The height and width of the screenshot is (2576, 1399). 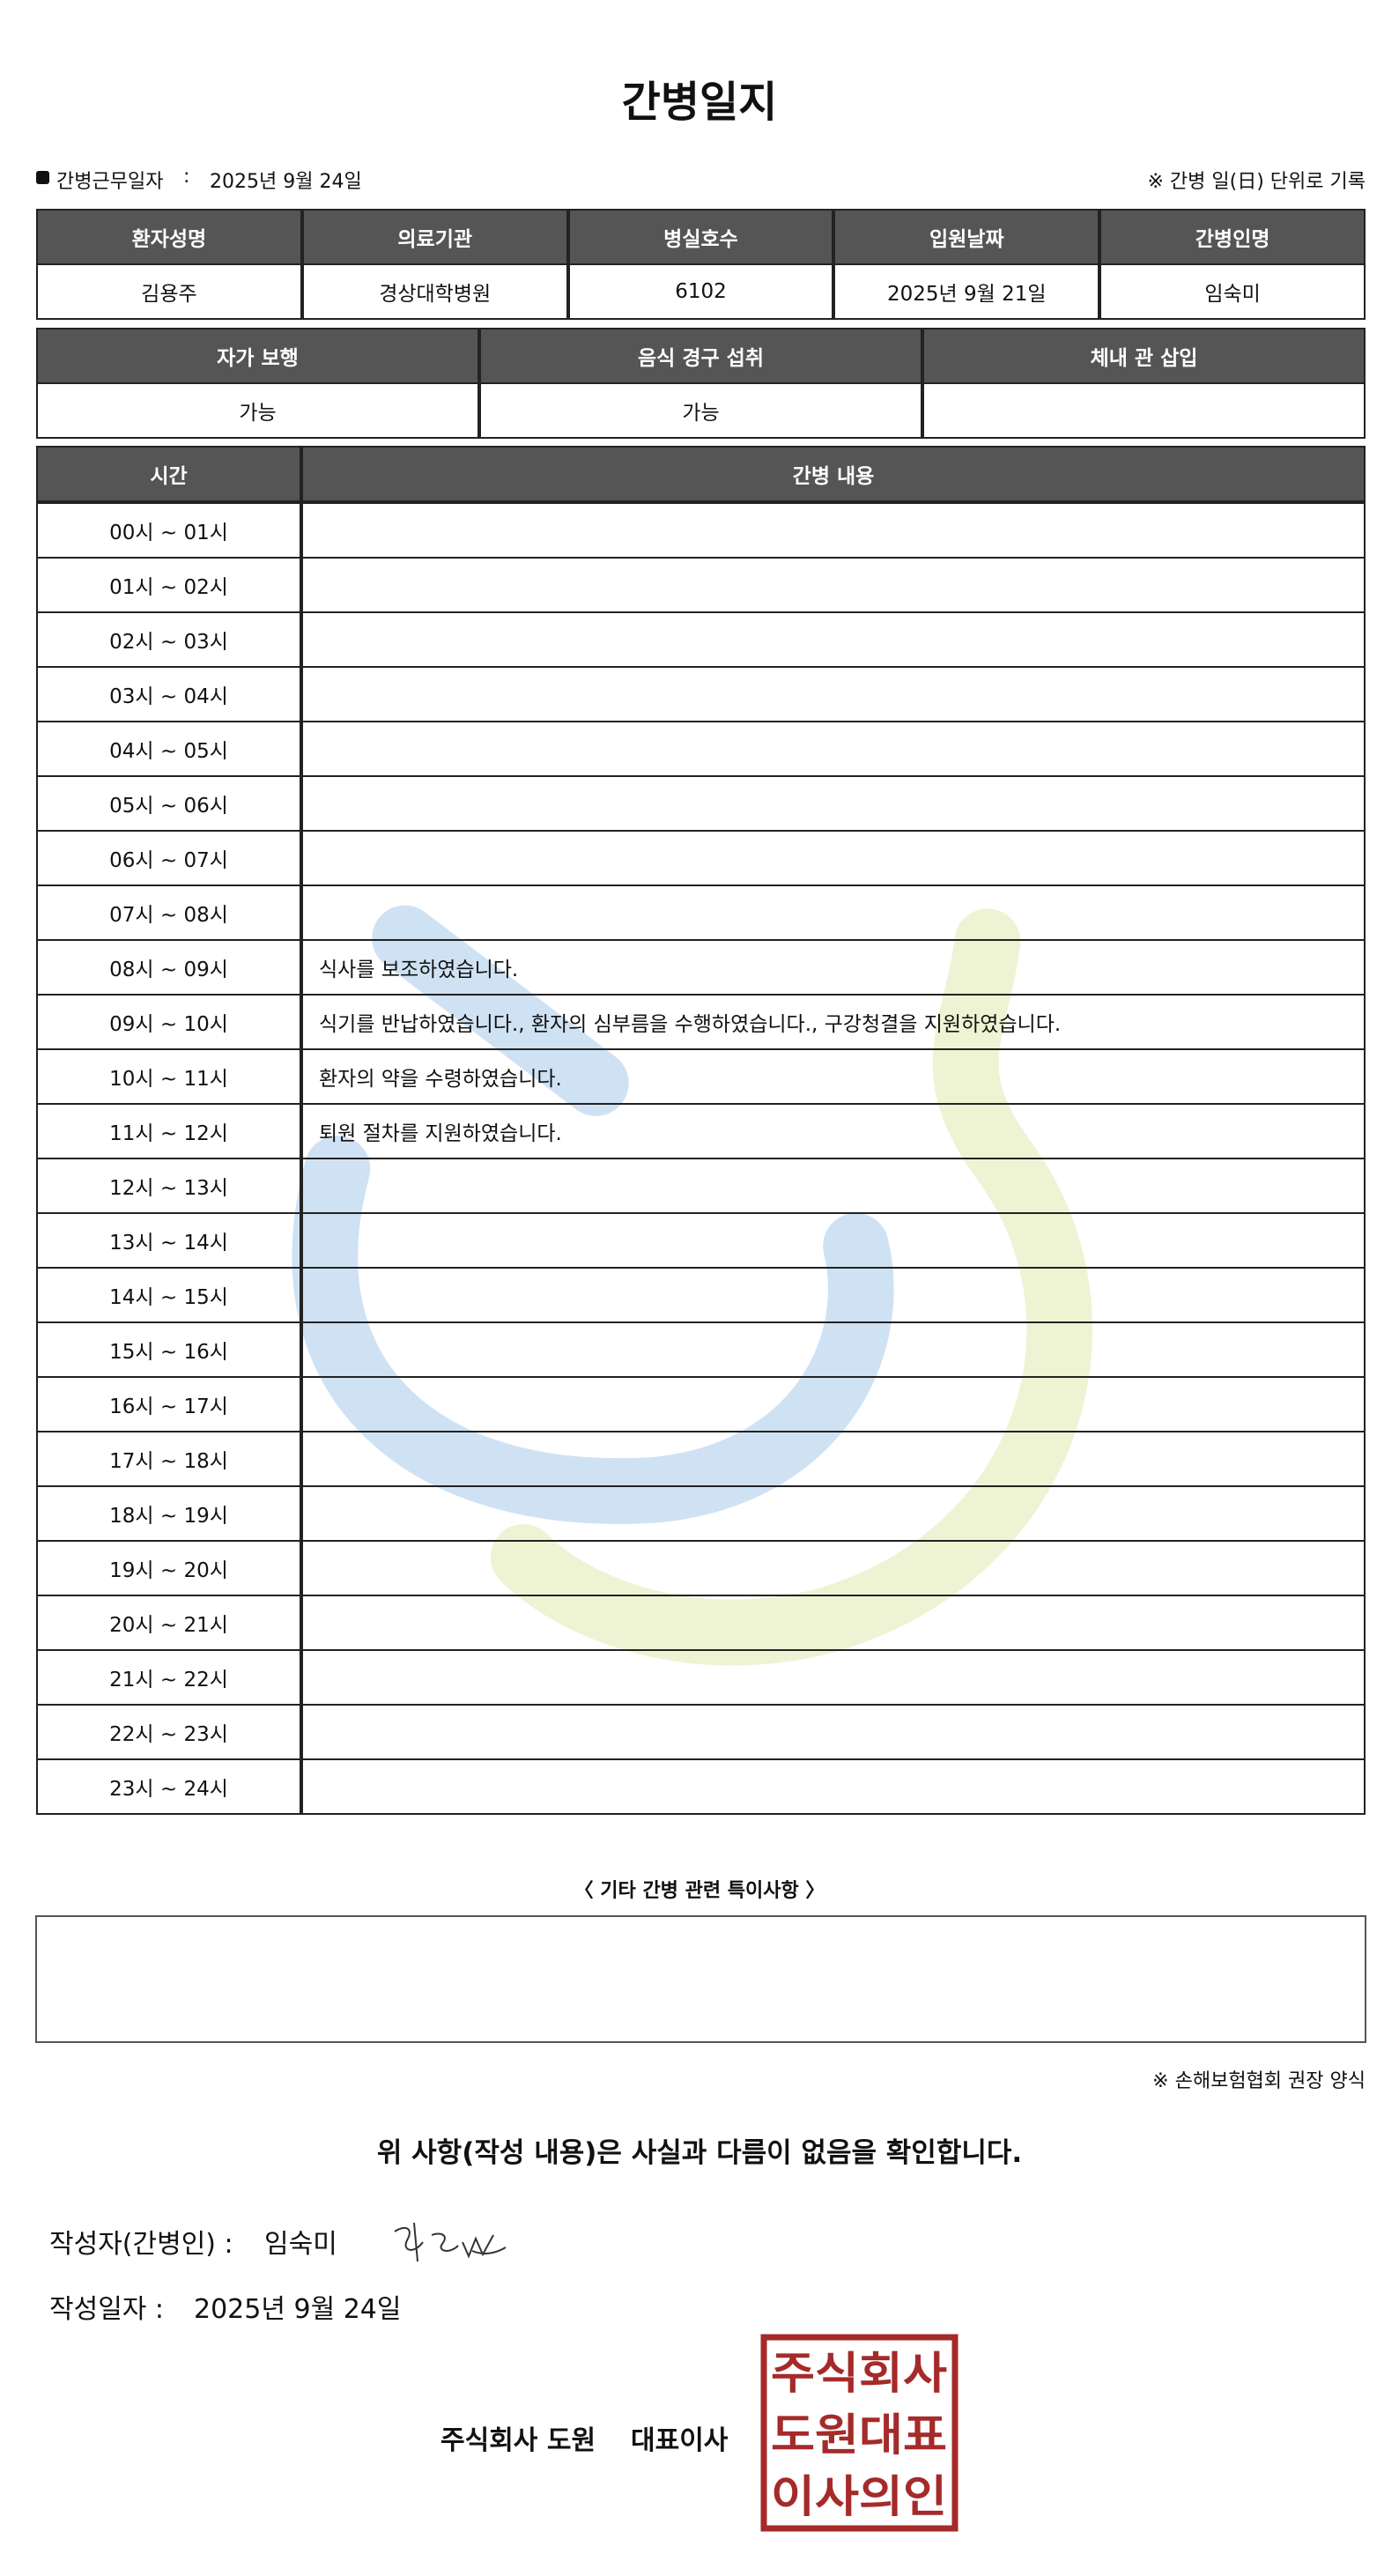 I want to click on header-cell: 시간, so click(x=168, y=474).